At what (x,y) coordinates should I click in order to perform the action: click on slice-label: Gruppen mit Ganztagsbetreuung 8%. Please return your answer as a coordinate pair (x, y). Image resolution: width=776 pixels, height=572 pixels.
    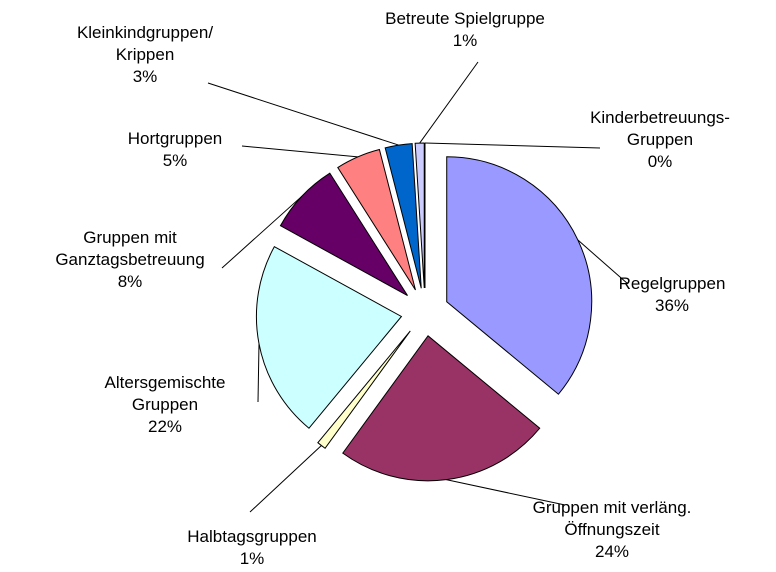
    Looking at the image, I should click on (129, 260).